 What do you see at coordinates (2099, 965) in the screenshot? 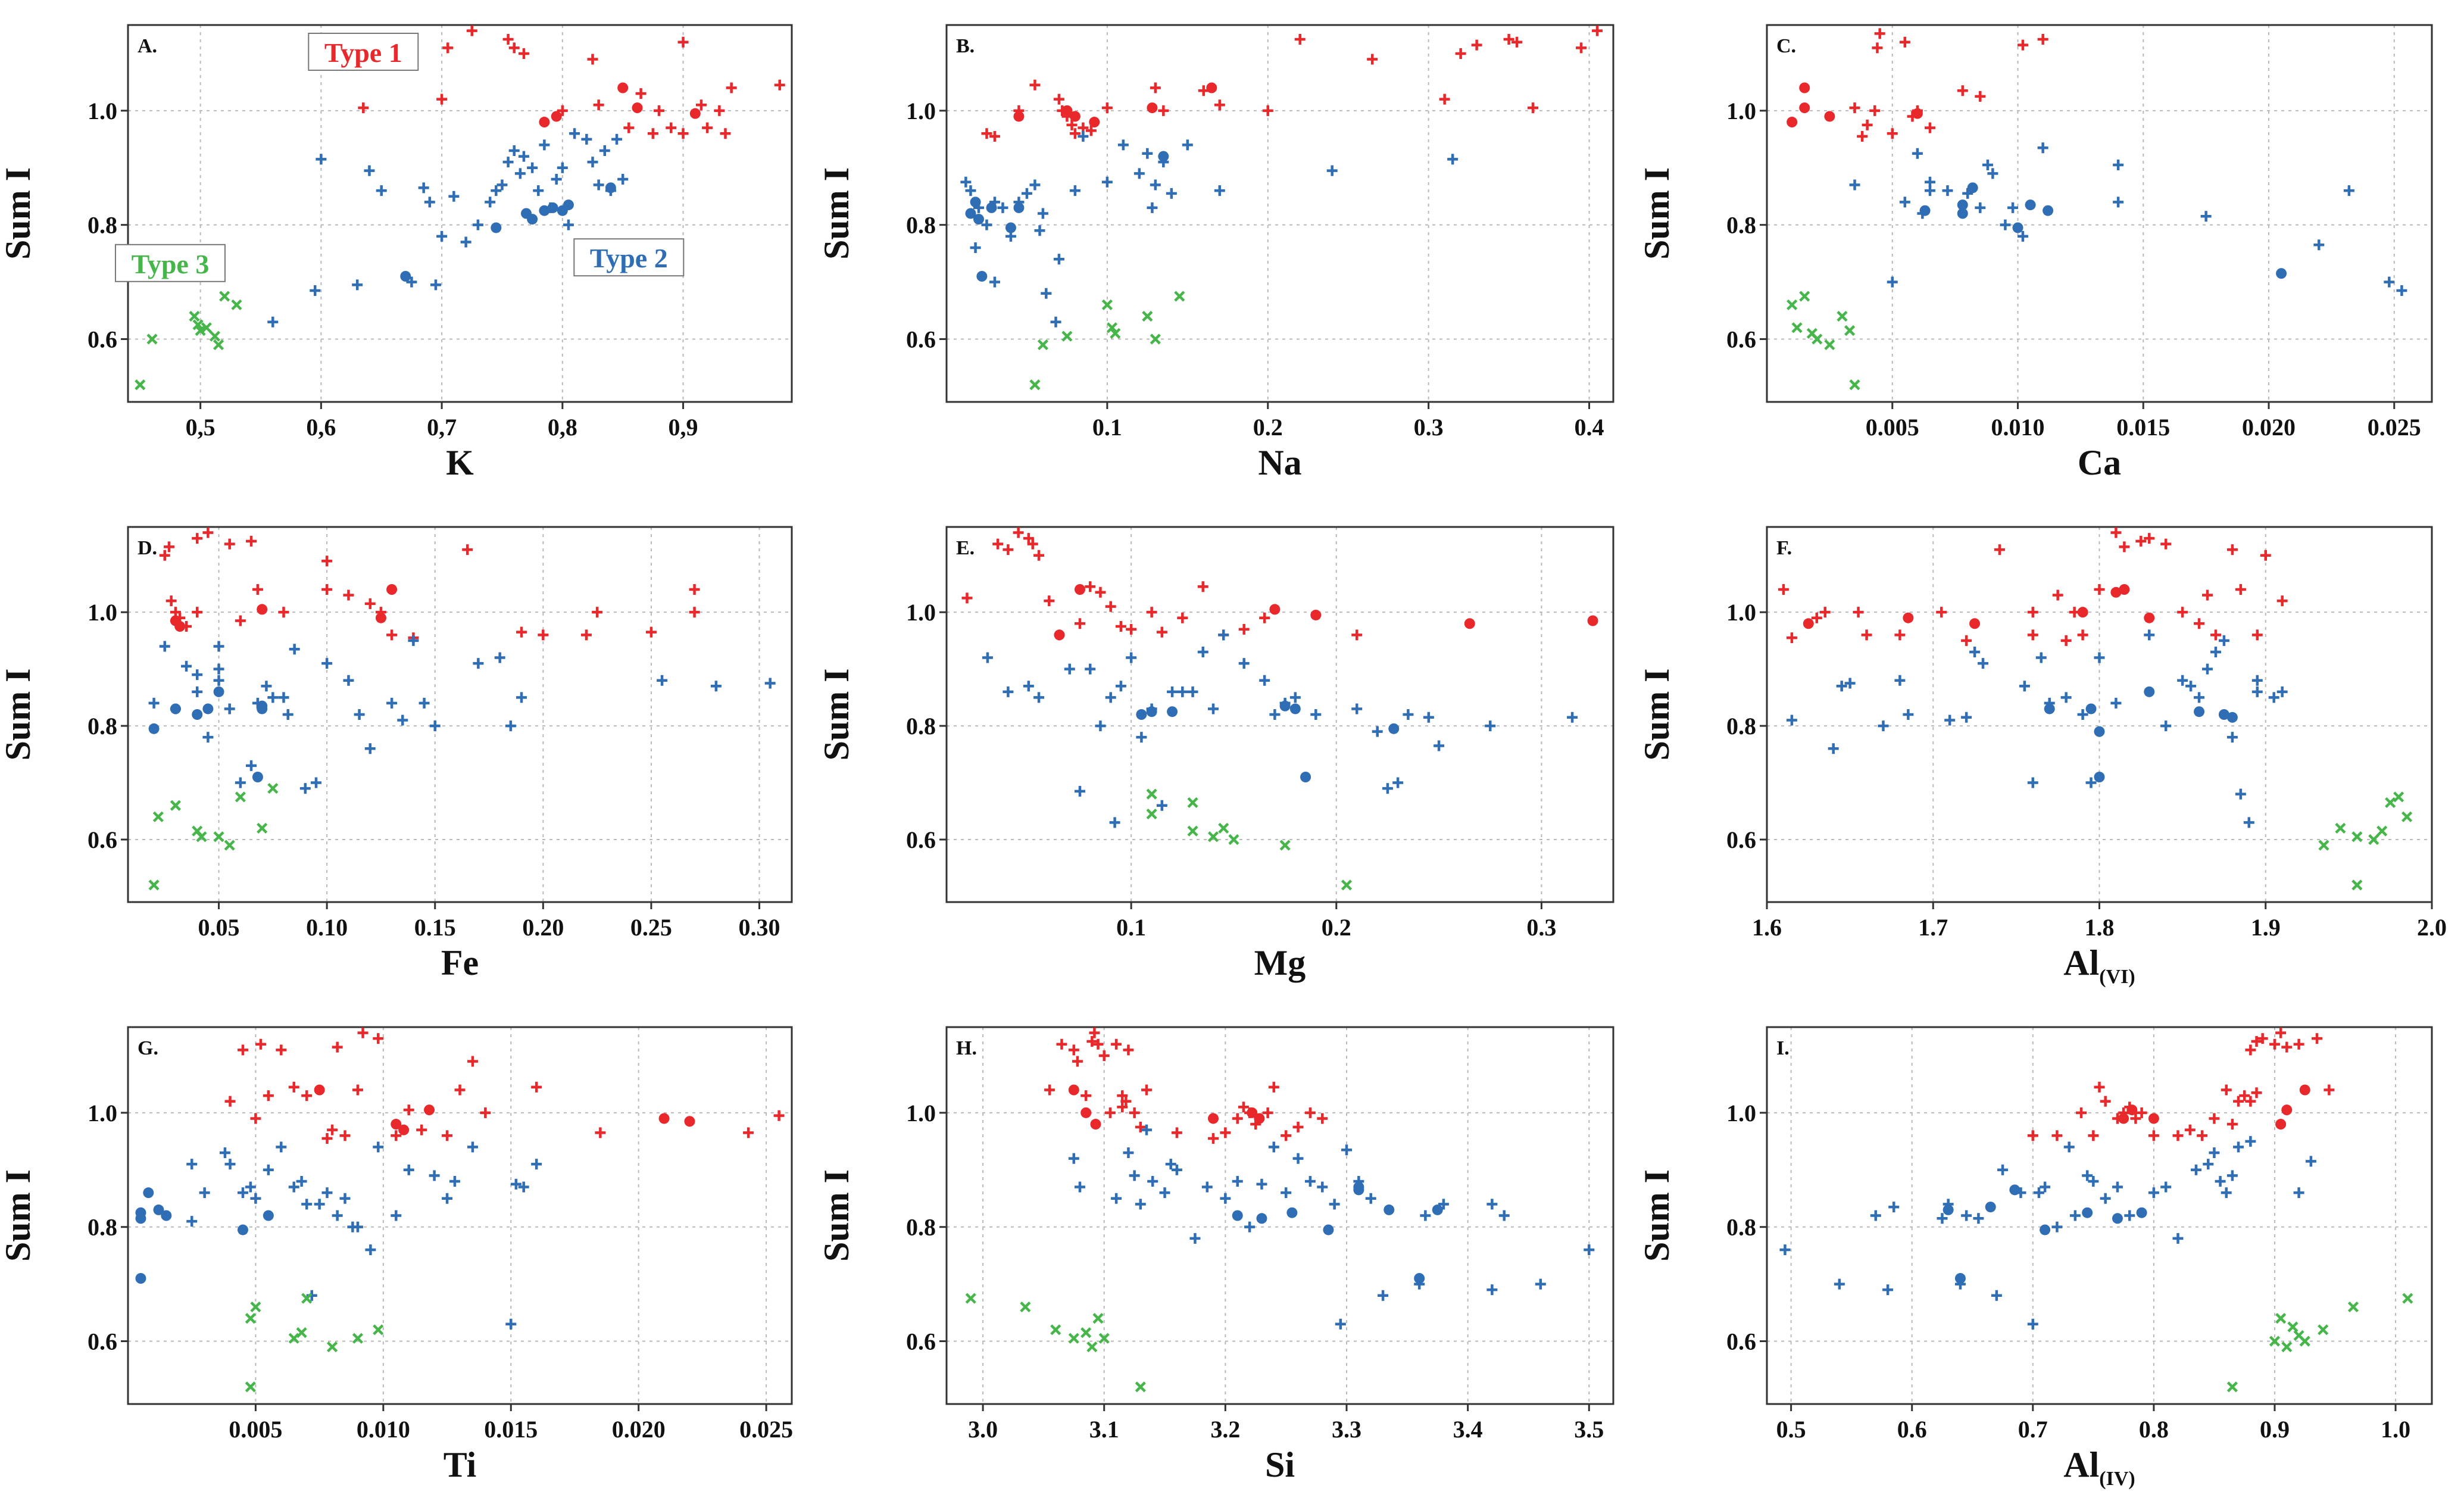
I see `x-axis-title: Al(VI)` at bounding box center [2099, 965].